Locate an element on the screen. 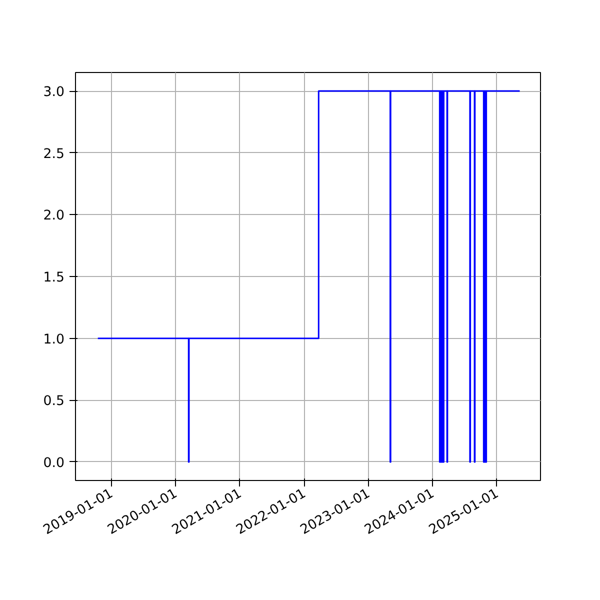  y-tick-label: 0.0 is located at coordinates (54, 463).